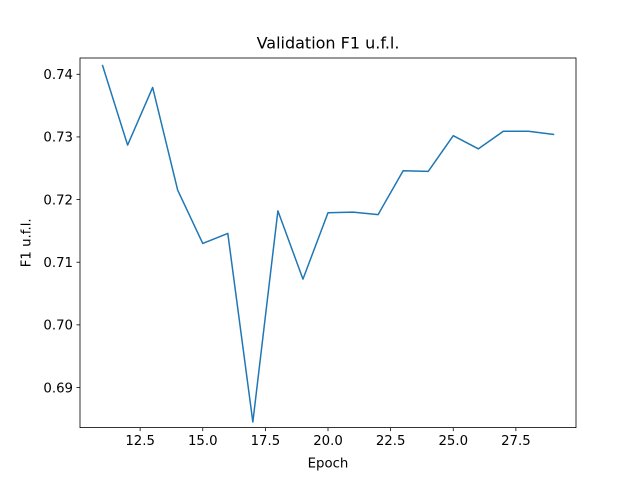 This screenshot has height=484, width=640. I want to click on x-tick-label: 25.0, so click(453, 441).